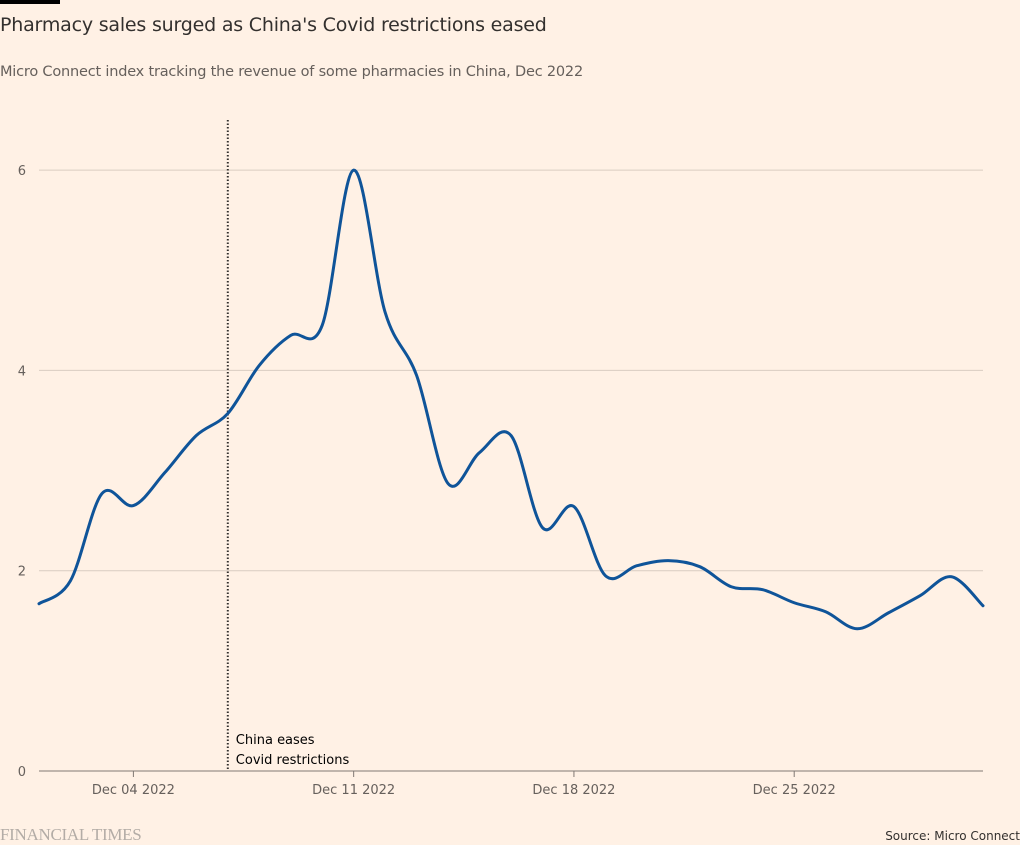 The width and height of the screenshot is (1020, 845). What do you see at coordinates (22, 572) in the screenshot?
I see `y-tick-label-2: 2` at bounding box center [22, 572].